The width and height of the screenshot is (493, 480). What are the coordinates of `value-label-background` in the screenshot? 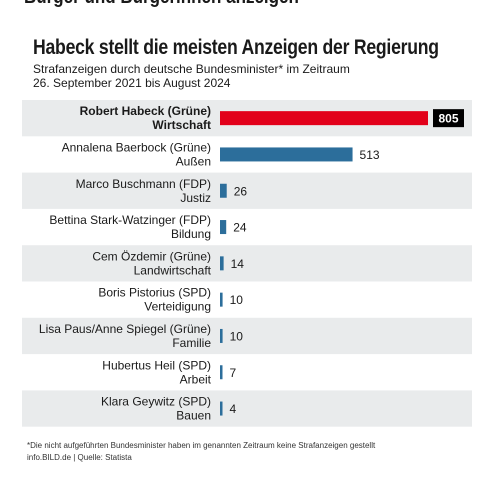 It's located at (448, 118).